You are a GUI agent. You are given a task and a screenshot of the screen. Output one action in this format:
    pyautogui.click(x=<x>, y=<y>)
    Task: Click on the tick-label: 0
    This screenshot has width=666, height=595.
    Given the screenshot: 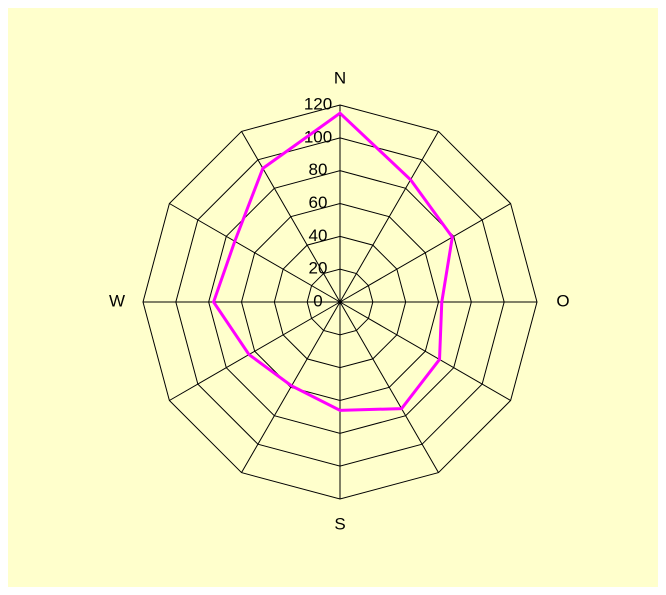 What is the action you would take?
    pyautogui.click(x=317, y=300)
    